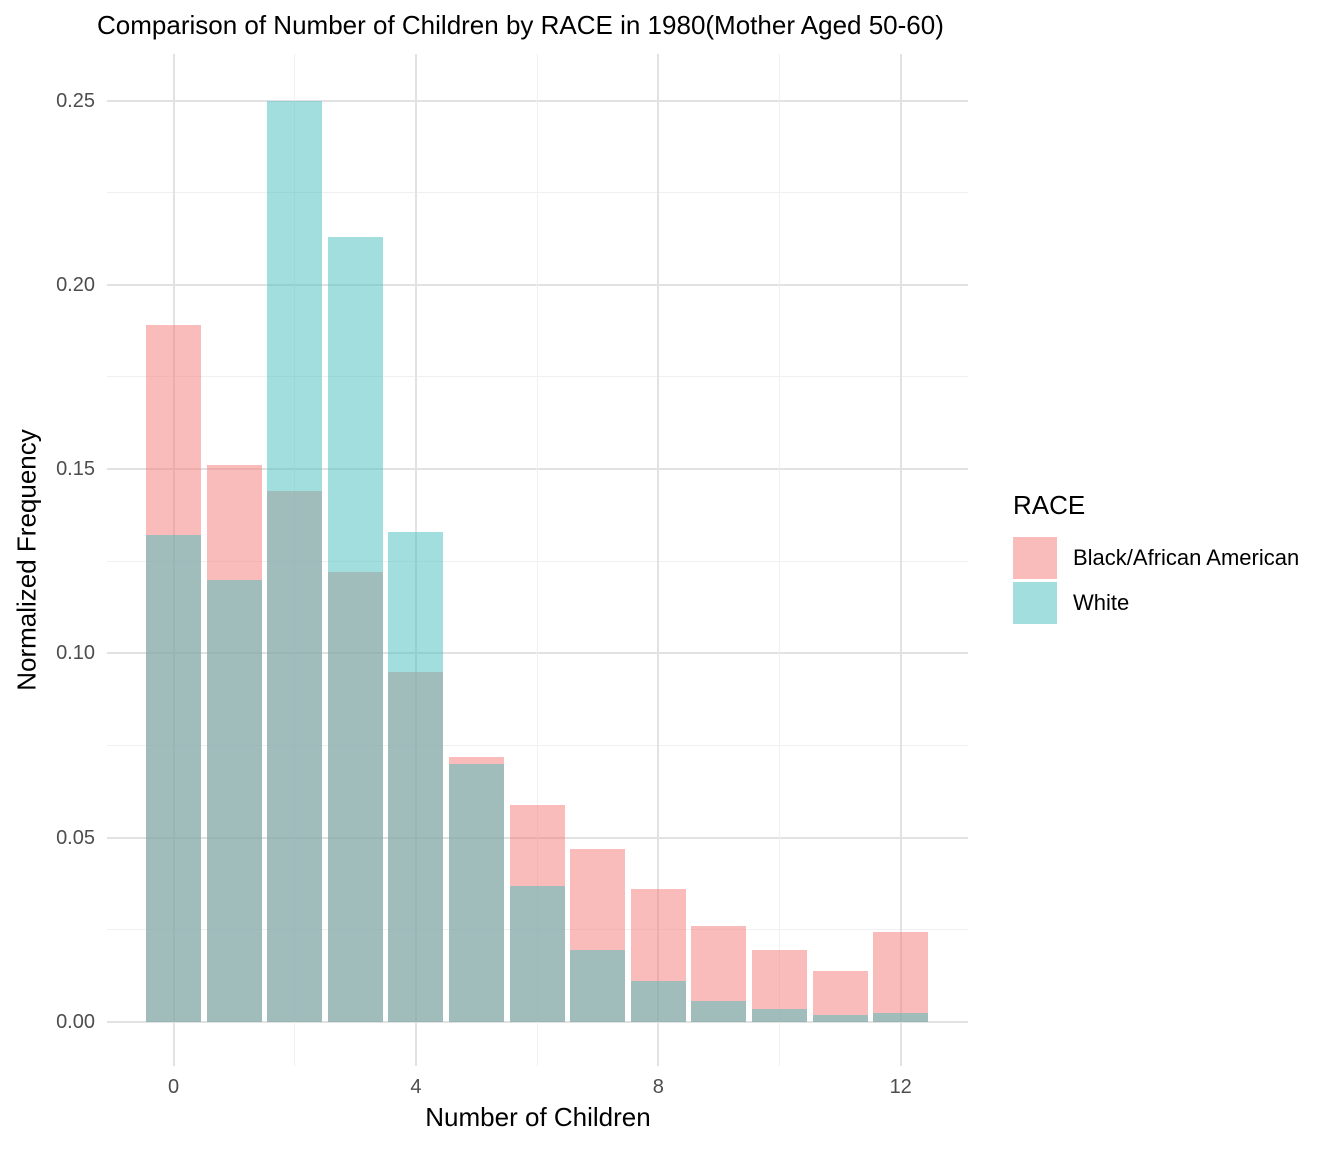  I want to click on x-tick-label: 4, so click(416, 1087).